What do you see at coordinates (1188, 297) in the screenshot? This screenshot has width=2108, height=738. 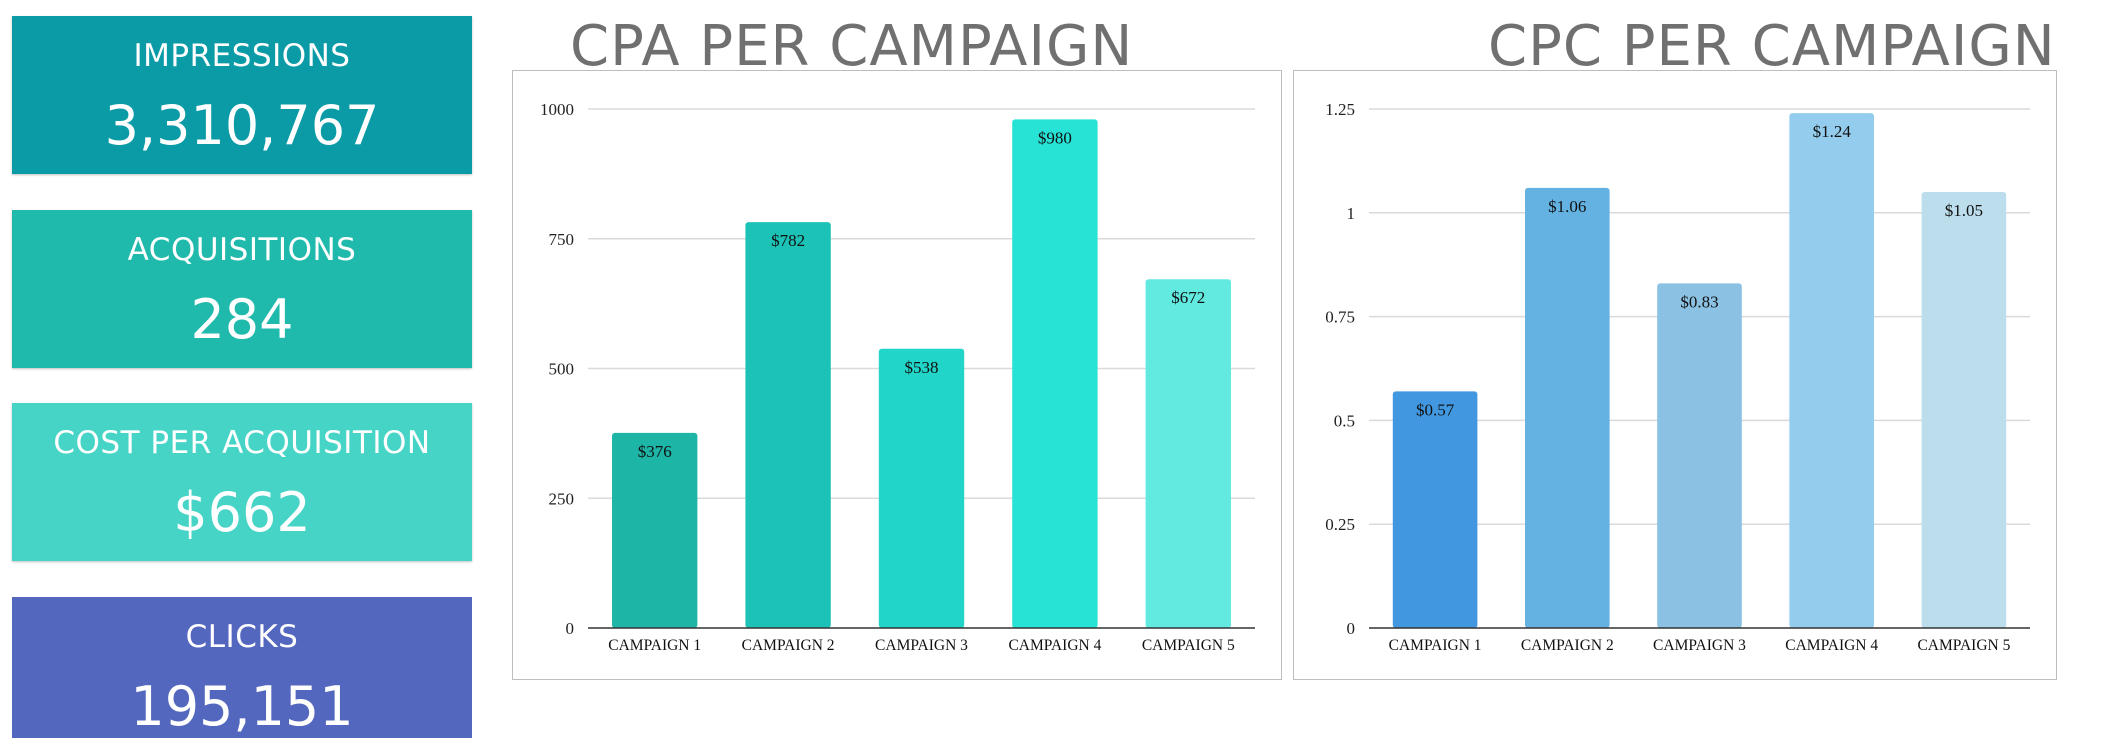 I see `cpa-data-label: $672` at bounding box center [1188, 297].